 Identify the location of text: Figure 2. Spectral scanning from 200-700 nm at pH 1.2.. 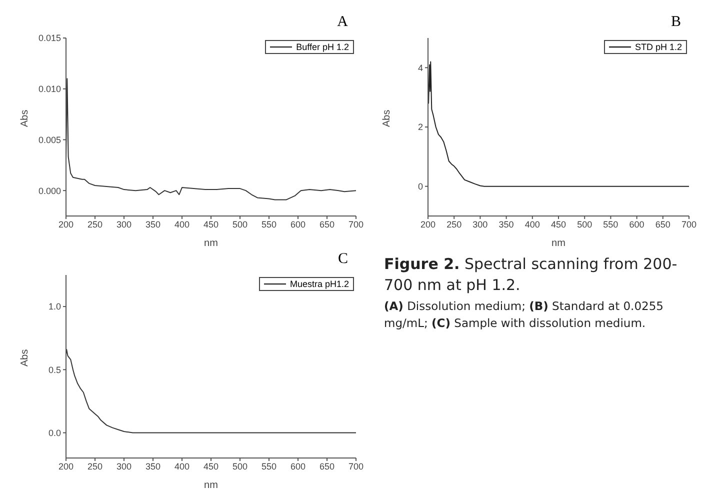
(531, 275).